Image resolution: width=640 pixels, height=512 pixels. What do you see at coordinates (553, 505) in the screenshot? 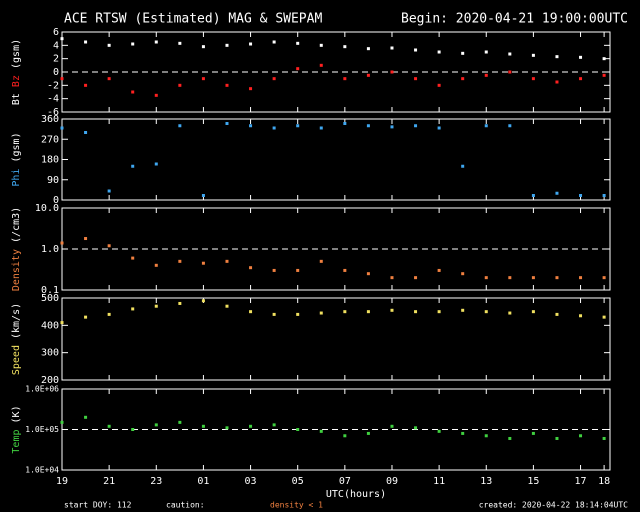
I see `created: created: 2020-04-22 18:14:04UTC` at bounding box center [553, 505].